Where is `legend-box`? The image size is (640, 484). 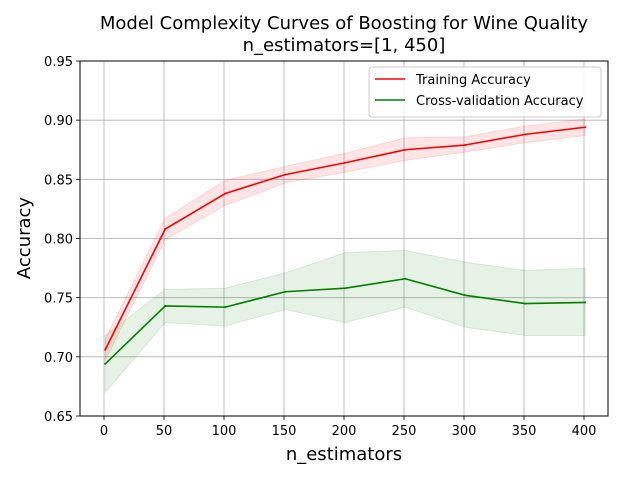
legend-box is located at coordinates (485, 92).